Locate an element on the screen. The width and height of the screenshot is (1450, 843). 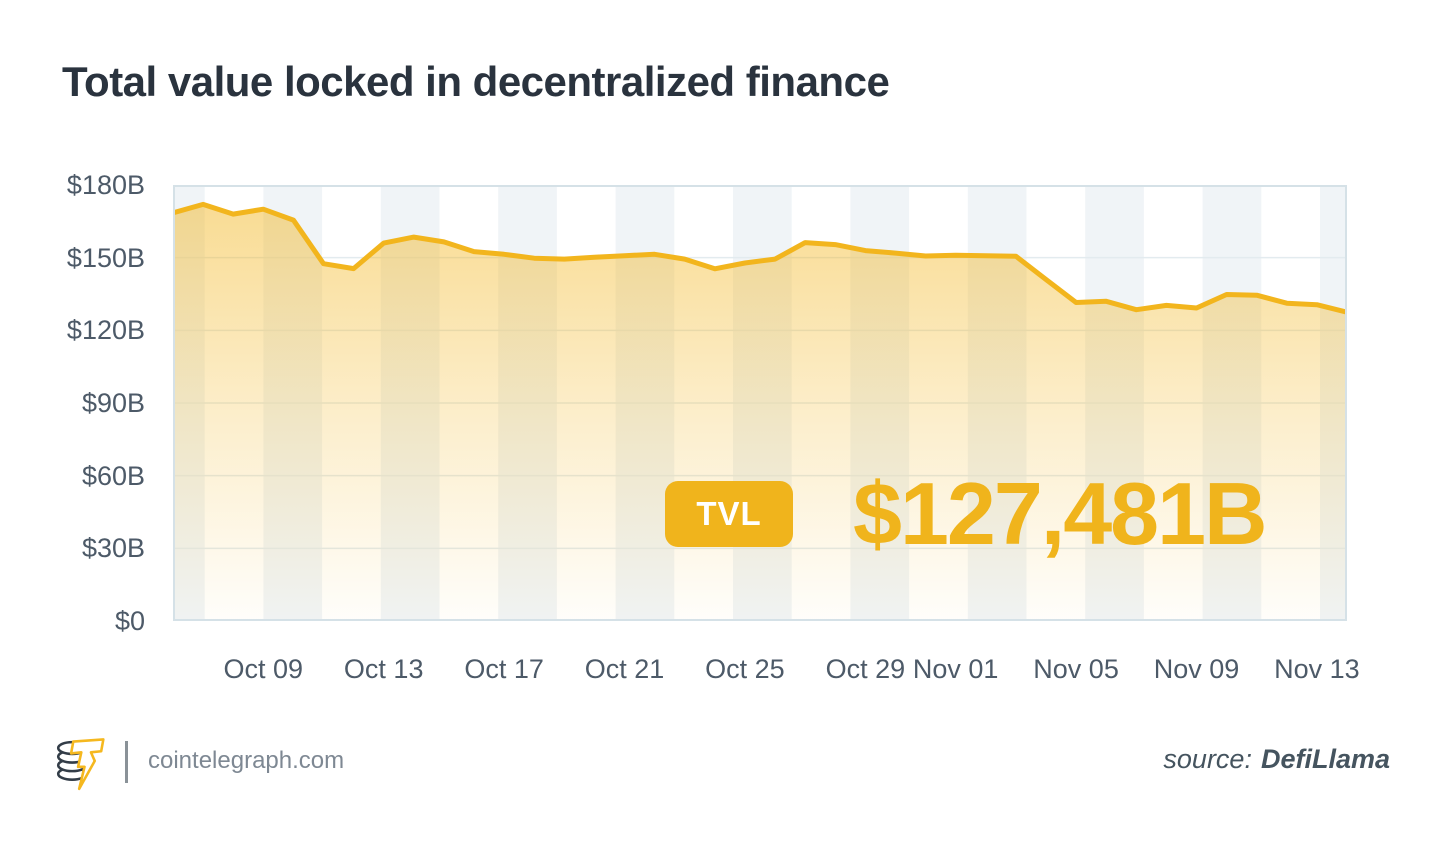
x-tick-label: Oct 29 is located at coordinates (865, 669).